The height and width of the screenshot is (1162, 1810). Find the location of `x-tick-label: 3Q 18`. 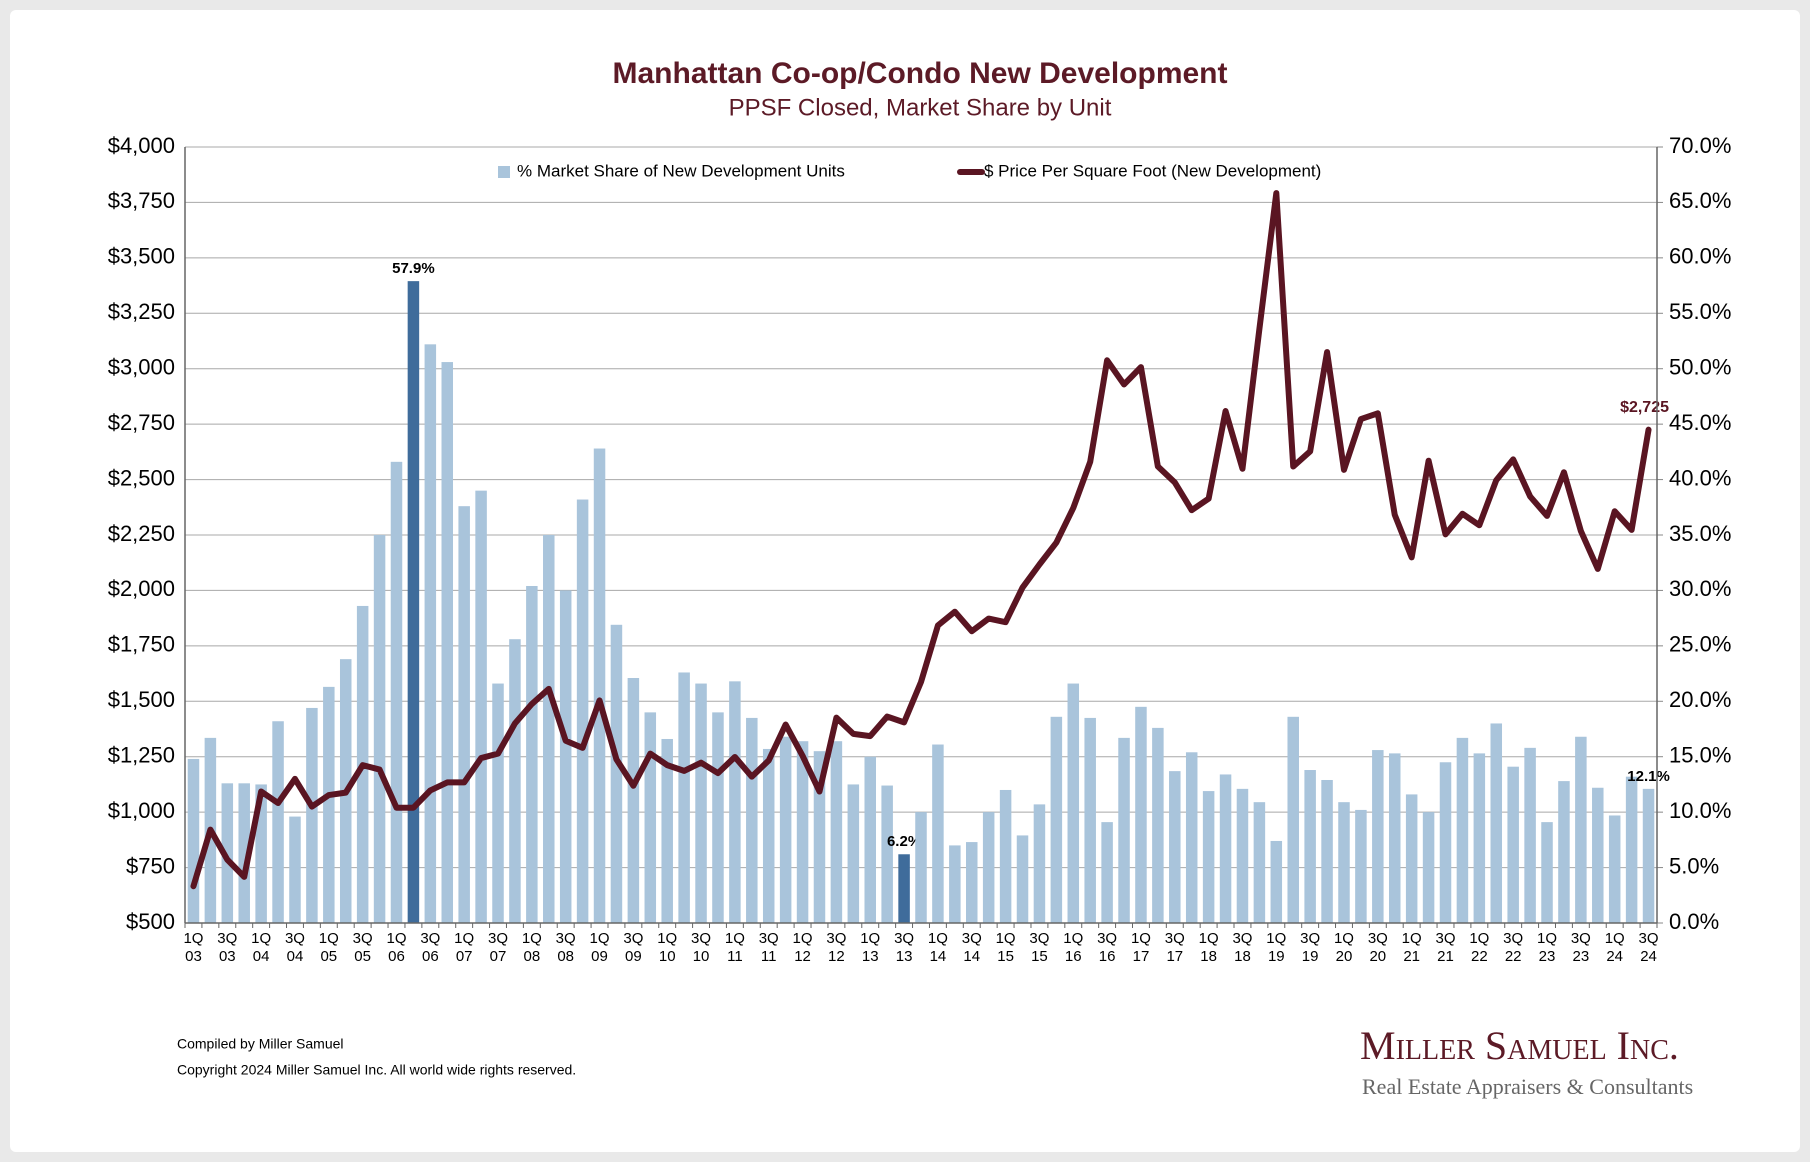

x-tick-label: 3Q 18 is located at coordinates (1242, 947).